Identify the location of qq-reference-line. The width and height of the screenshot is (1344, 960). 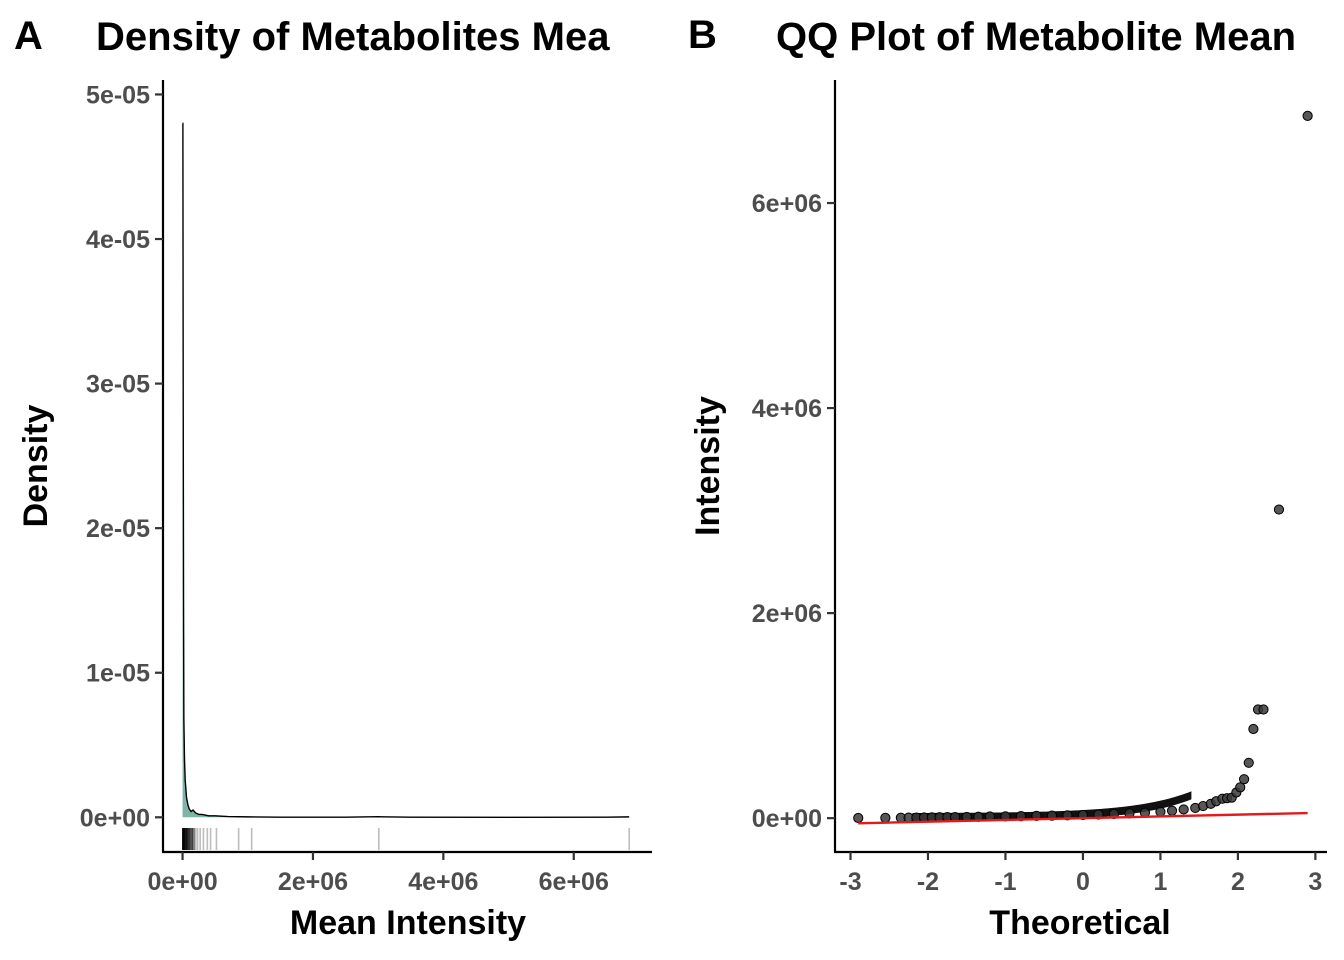
(1083, 818).